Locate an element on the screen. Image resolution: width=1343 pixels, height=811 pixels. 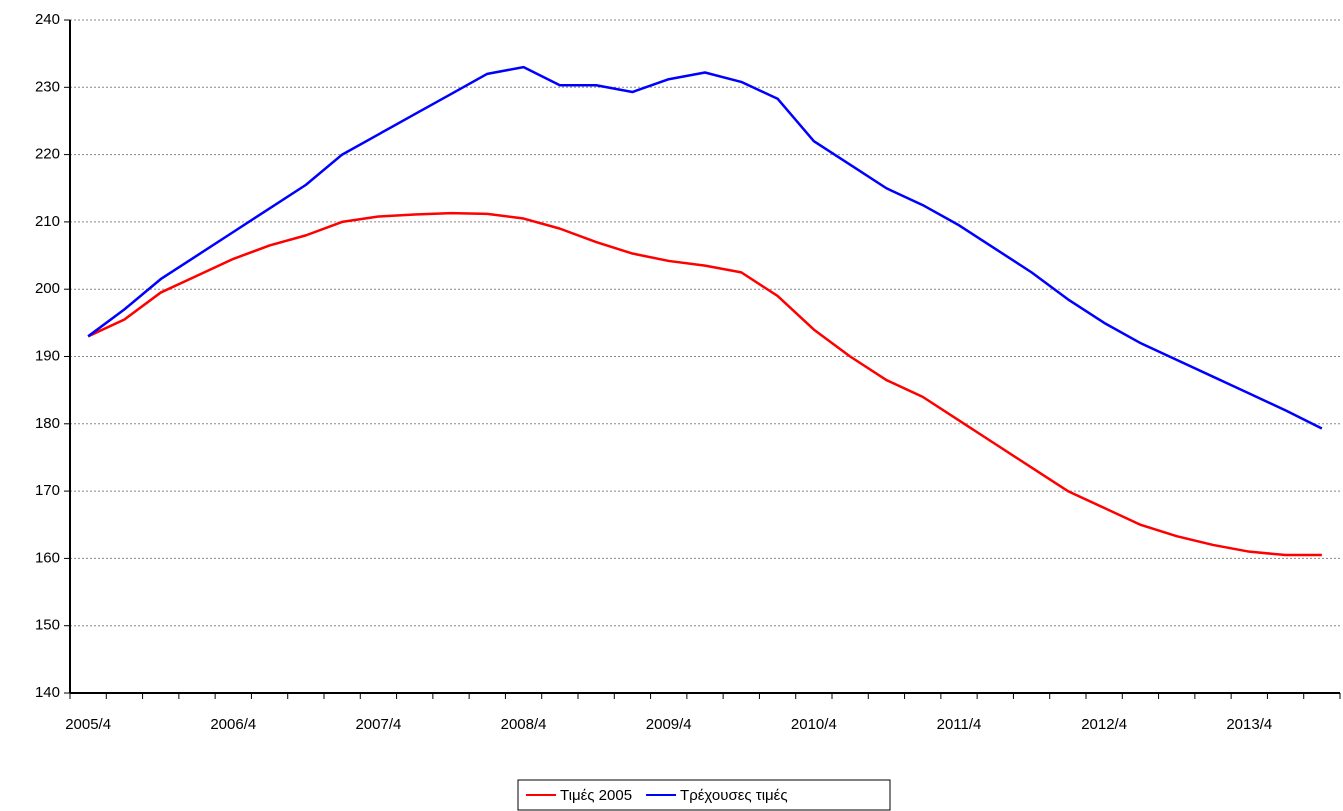
y-tick-label: 190 is located at coordinates (47, 355).